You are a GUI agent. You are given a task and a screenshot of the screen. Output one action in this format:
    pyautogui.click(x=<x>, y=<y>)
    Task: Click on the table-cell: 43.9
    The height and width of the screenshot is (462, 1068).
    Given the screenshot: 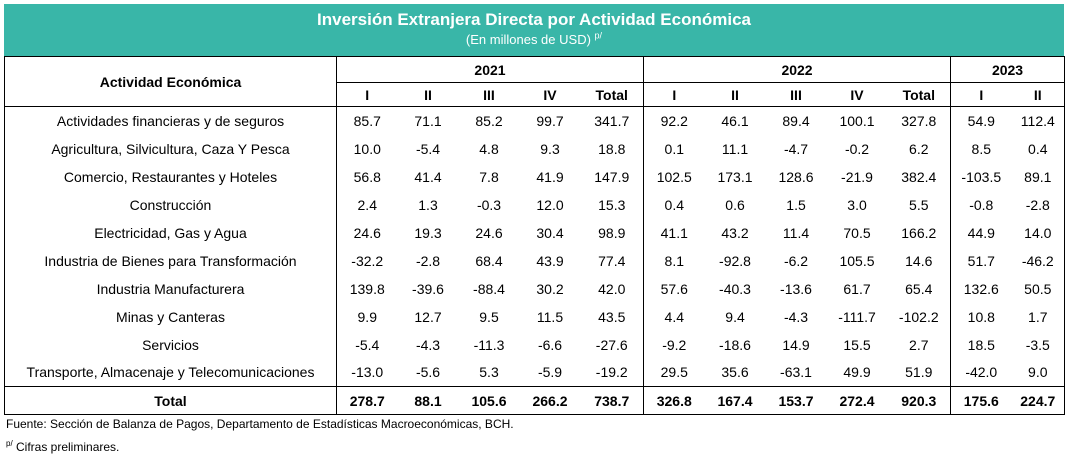 What is the action you would take?
    pyautogui.click(x=550, y=260)
    